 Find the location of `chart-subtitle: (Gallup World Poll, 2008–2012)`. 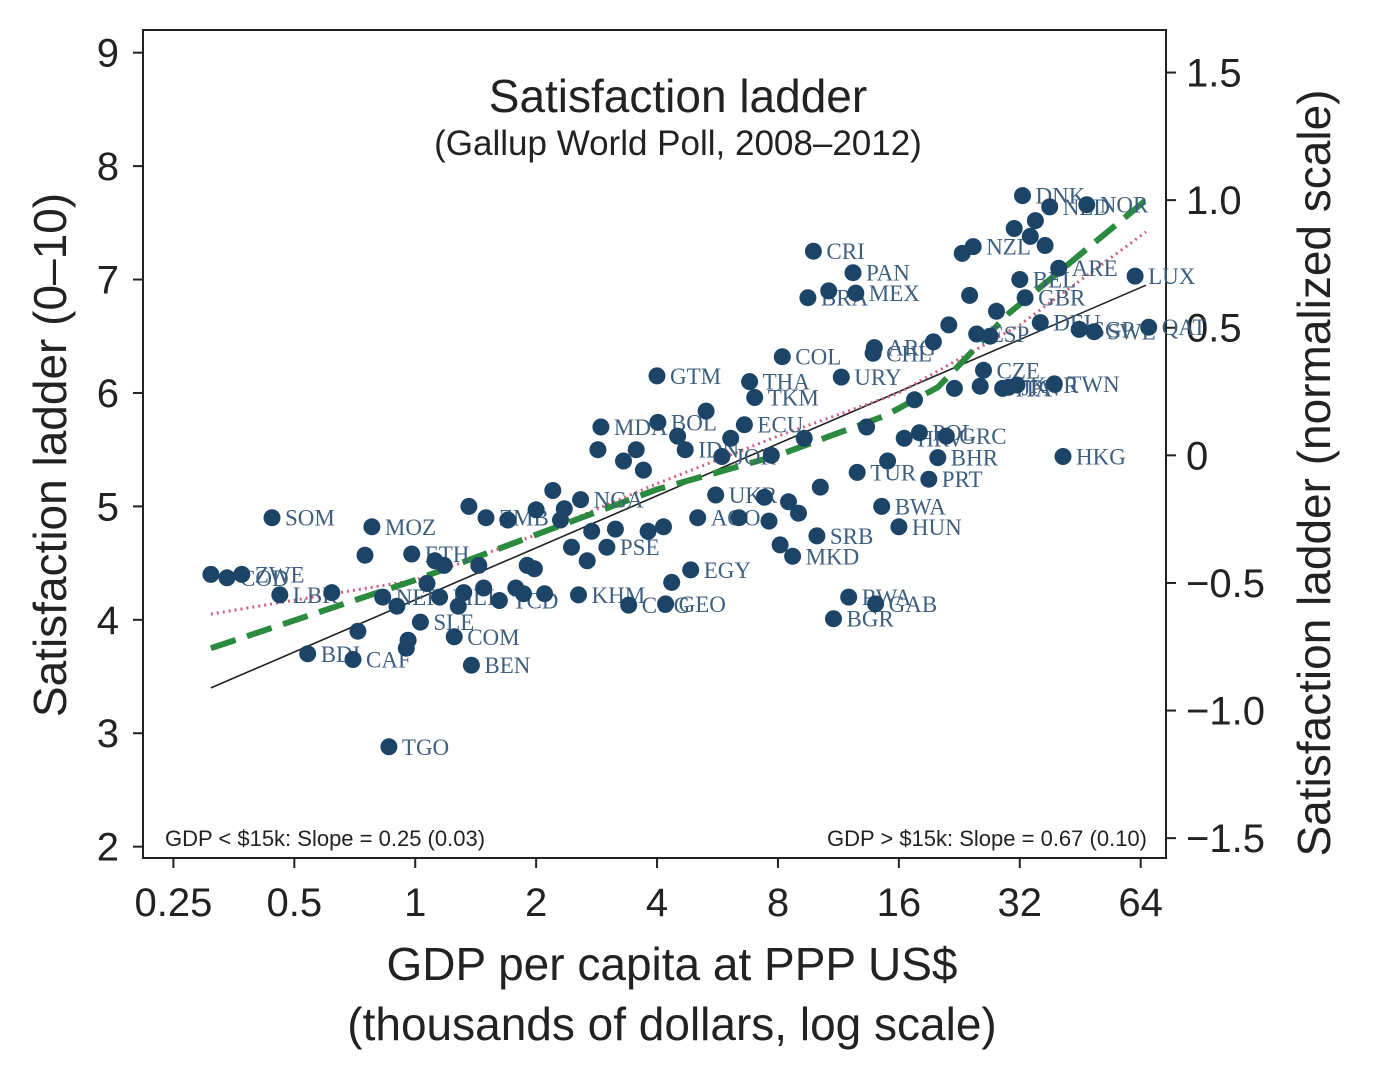

chart-subtitle: (Gallup World Poll, 2008–2012) is located at coordinates (678, 143).